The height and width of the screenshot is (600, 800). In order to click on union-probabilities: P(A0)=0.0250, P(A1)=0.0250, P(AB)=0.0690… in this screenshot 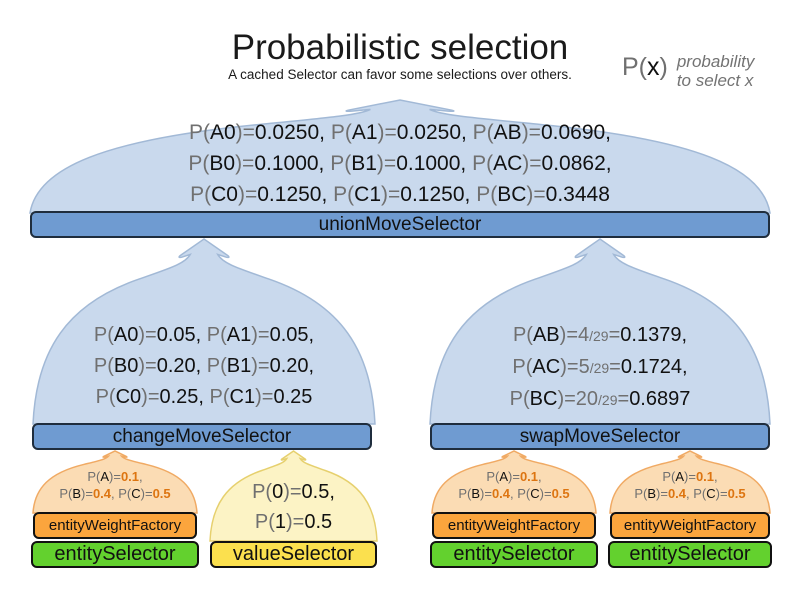, I will do `click(400, 163)`.